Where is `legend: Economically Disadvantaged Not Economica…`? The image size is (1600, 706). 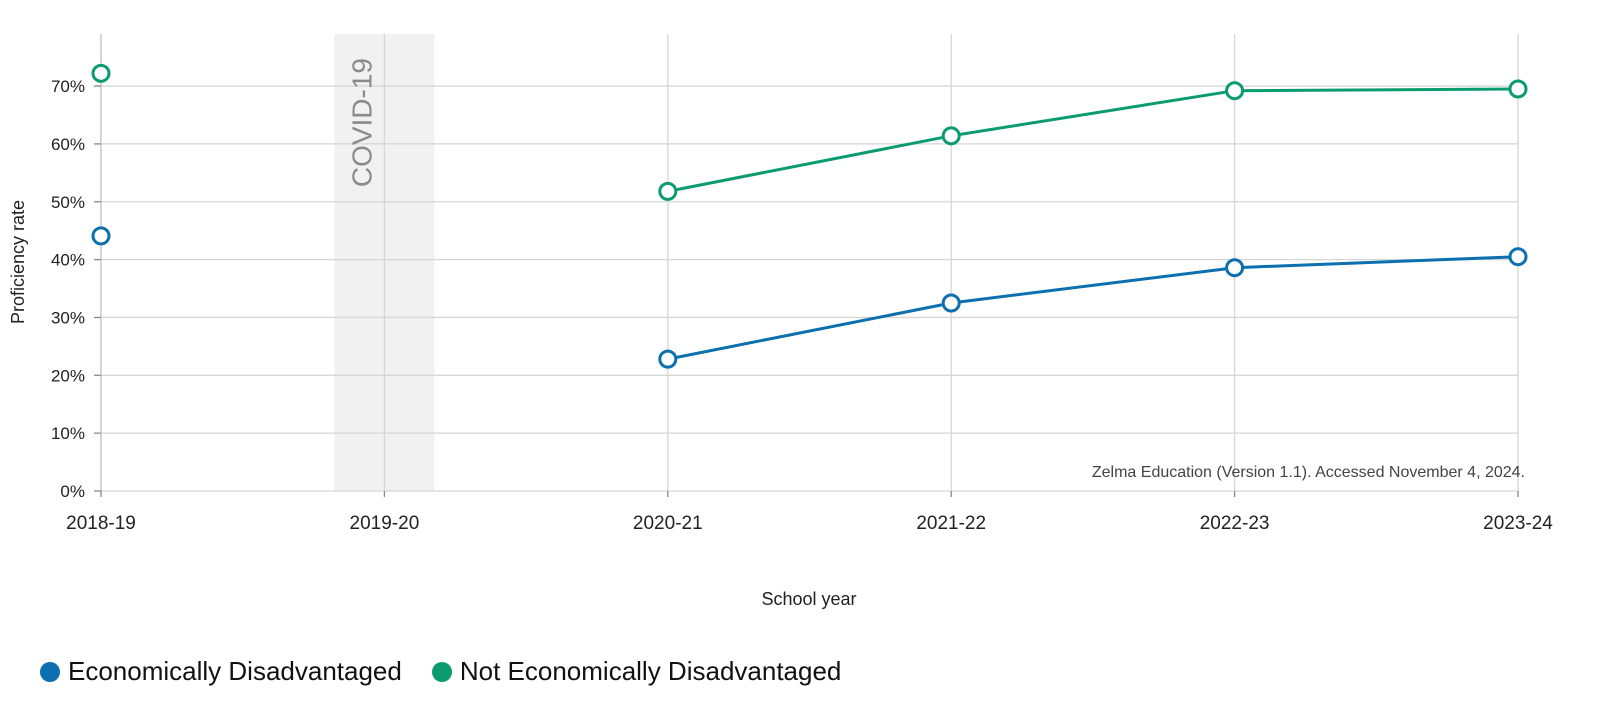
legend: Economically Disadvantaged Not Economica… is located at coordinates (440, 671).